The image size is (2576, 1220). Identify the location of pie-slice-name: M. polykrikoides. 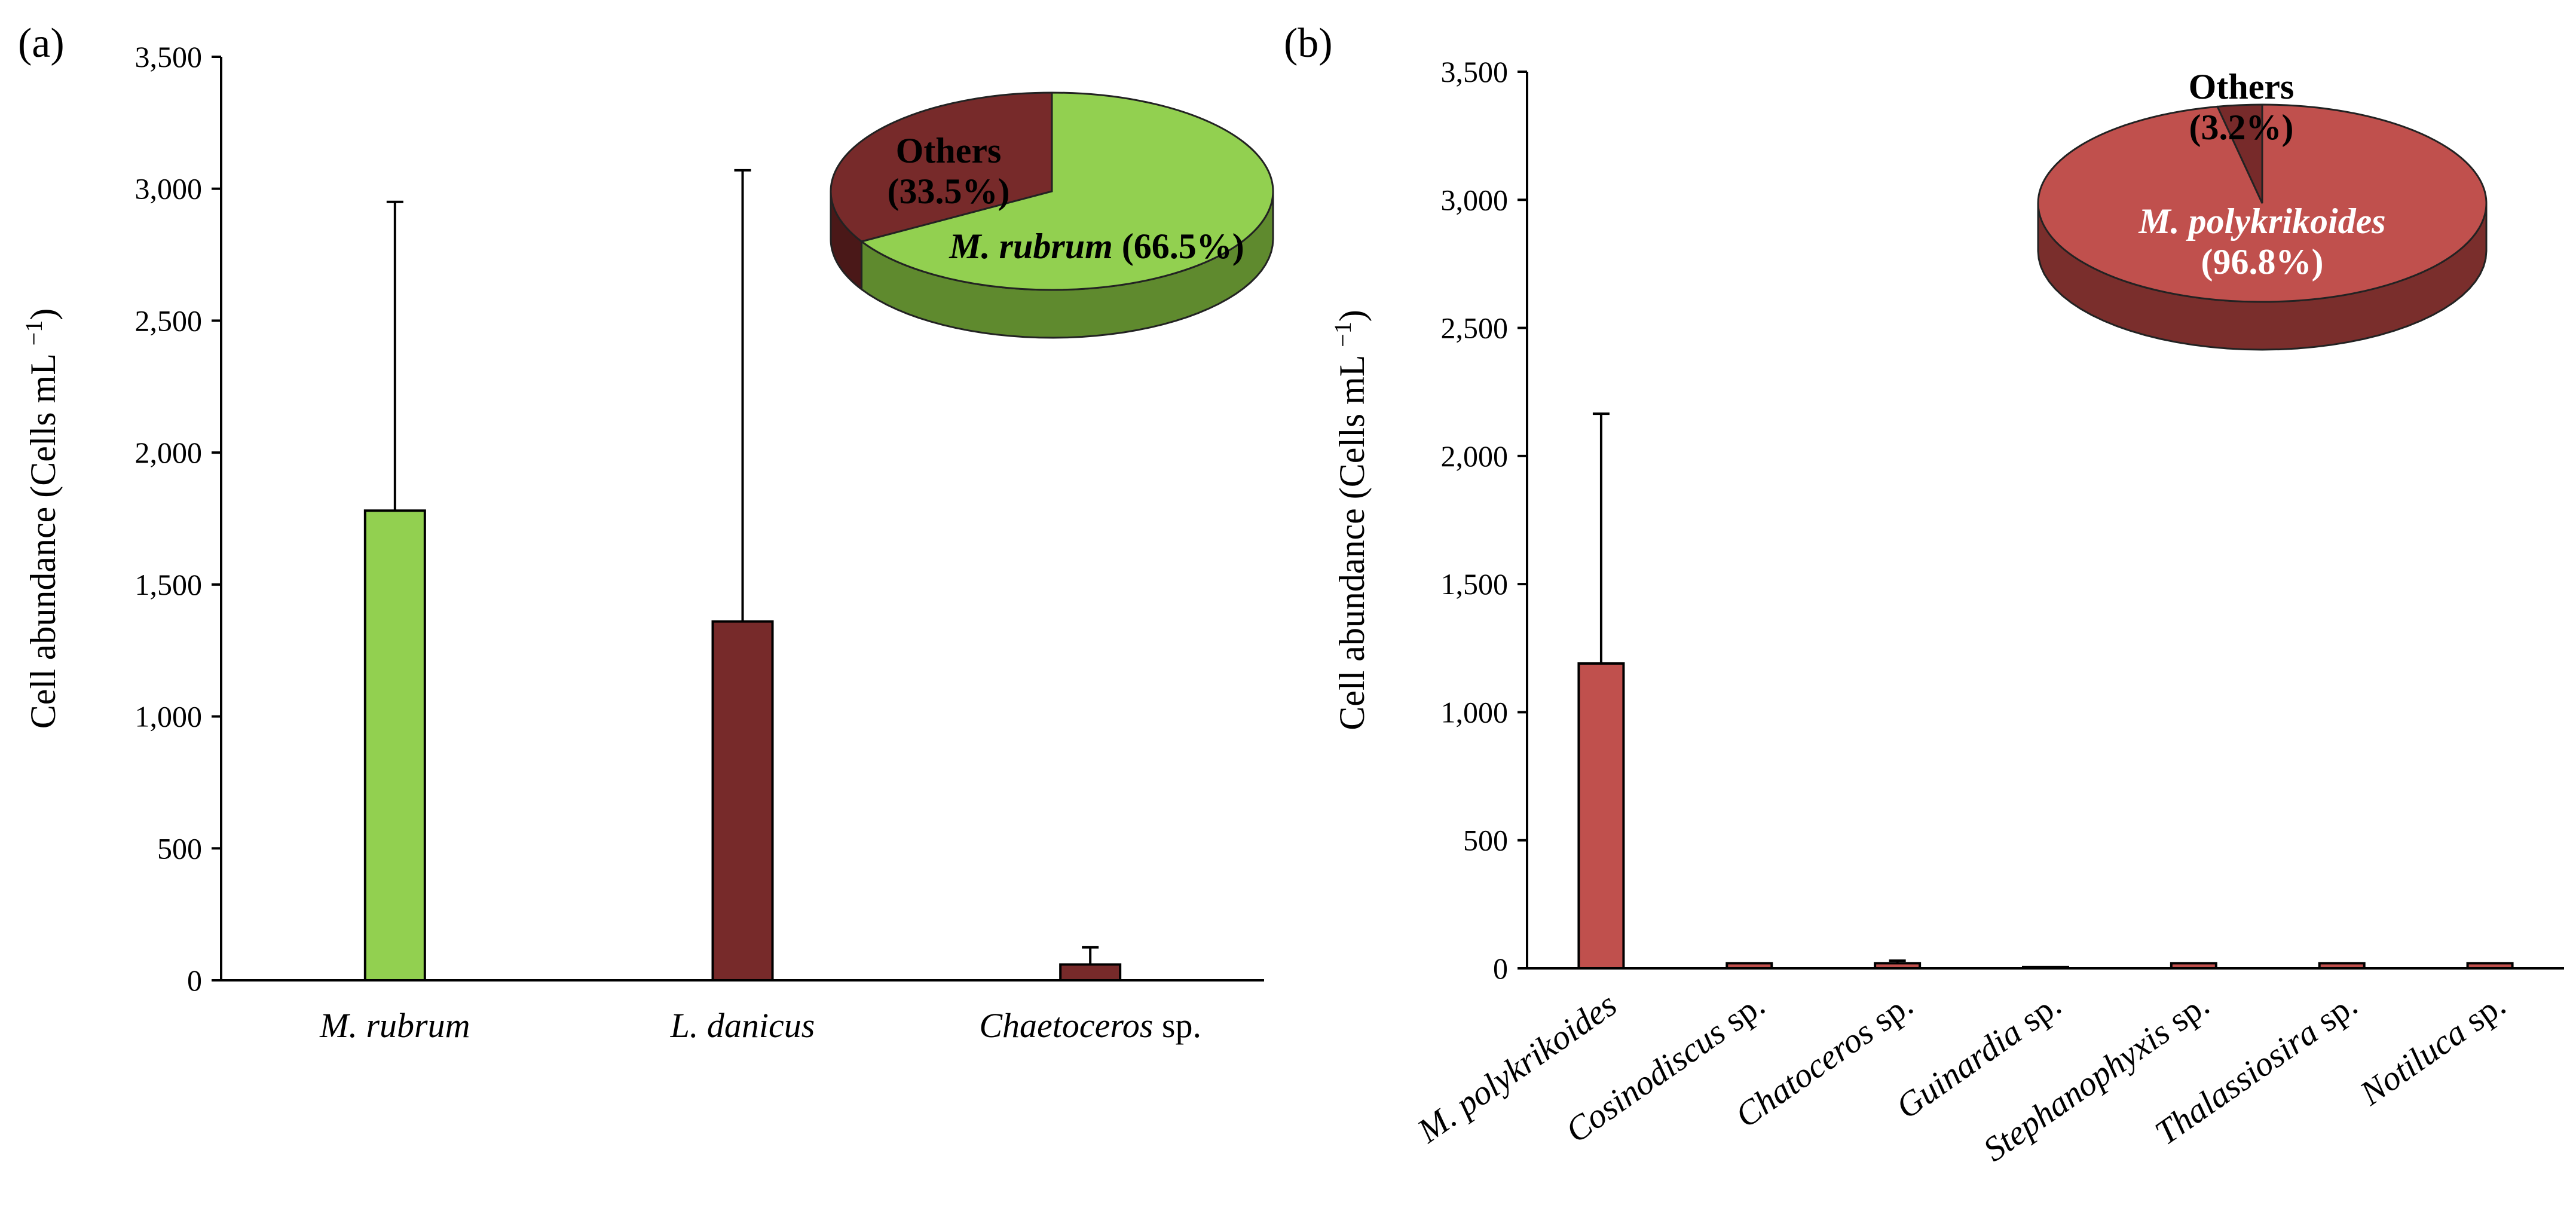
(2261, 221).